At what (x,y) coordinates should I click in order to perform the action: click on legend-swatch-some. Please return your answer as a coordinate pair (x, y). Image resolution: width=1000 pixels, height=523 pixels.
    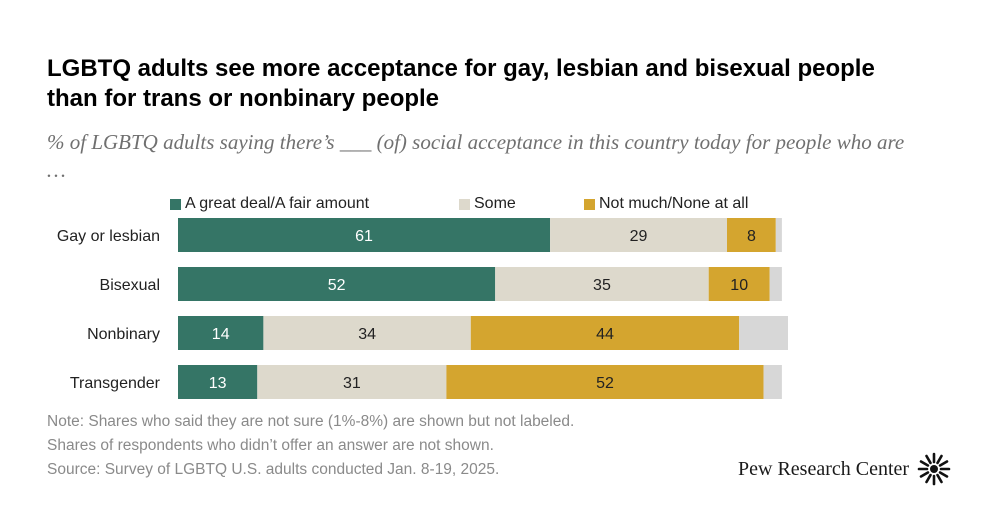
    Looking at the image, I should click on (464, 204).